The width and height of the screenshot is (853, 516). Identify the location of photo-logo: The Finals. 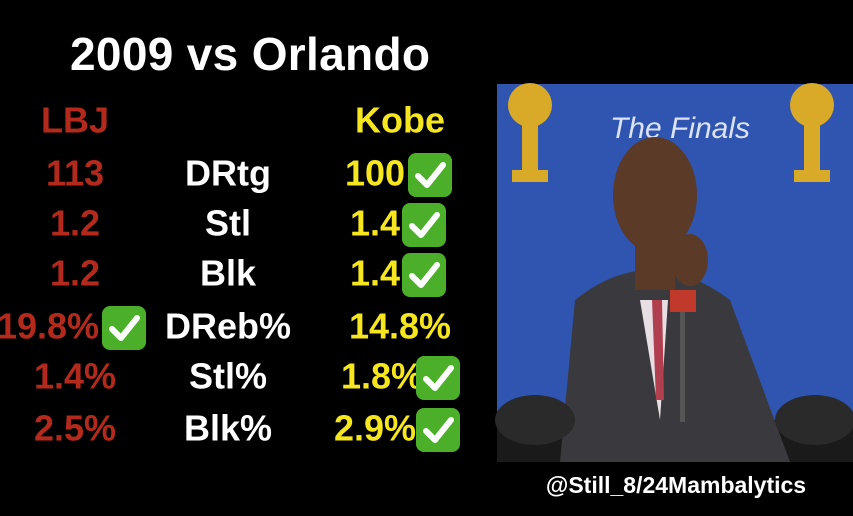
(680, 128).